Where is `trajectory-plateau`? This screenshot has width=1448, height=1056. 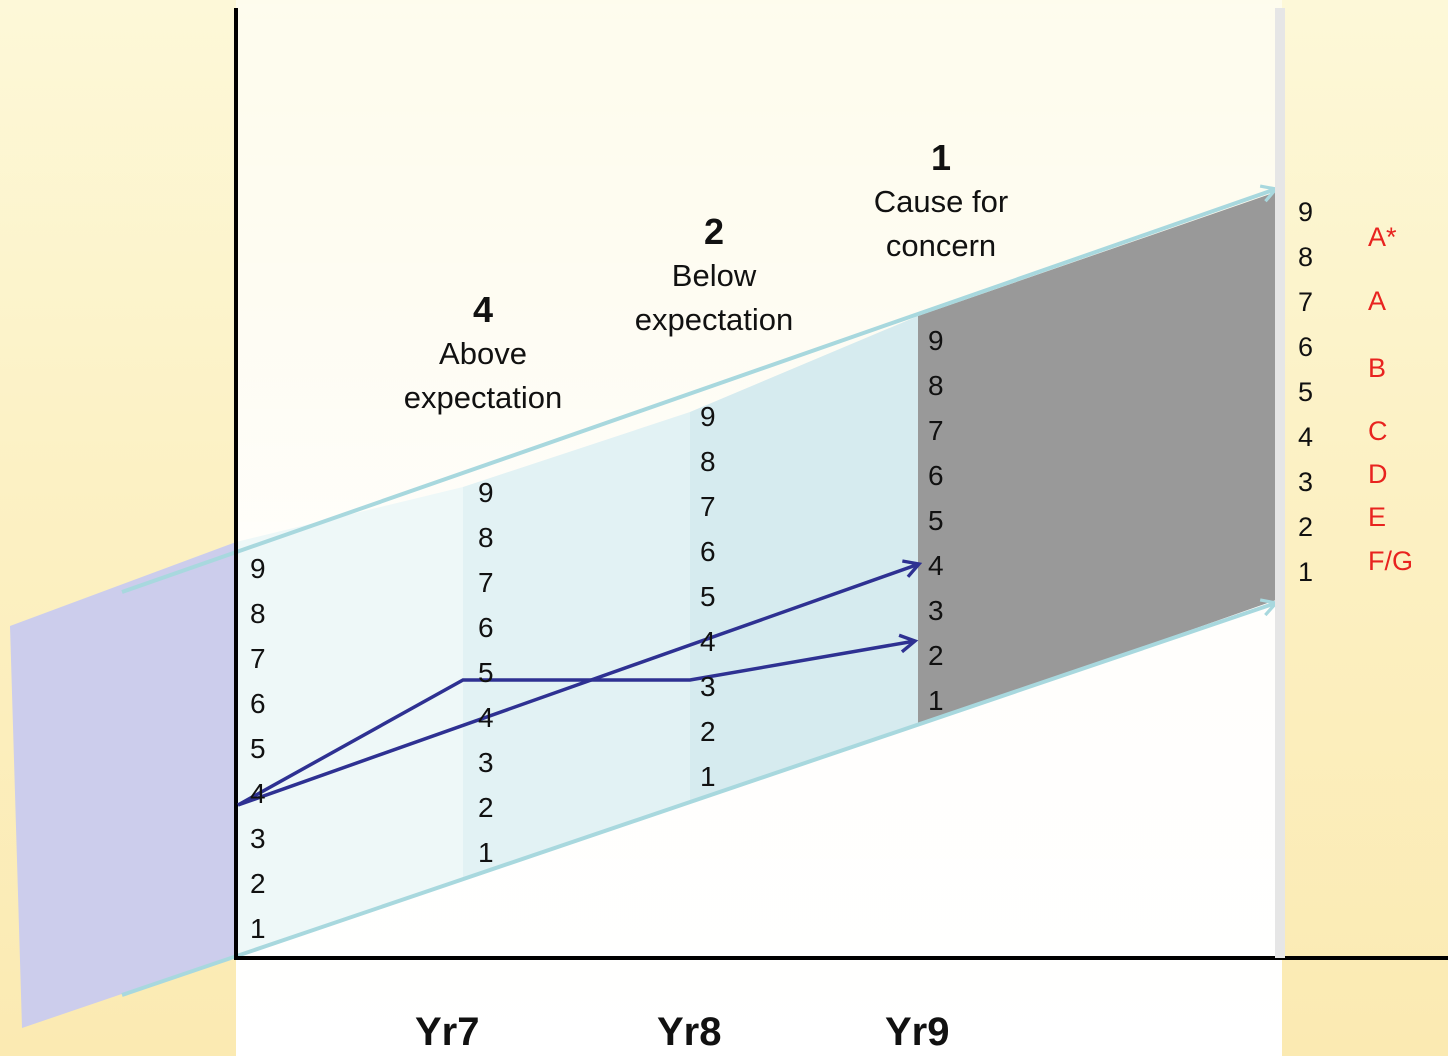
trajectory-plateau is located at coordinates (578, 720).